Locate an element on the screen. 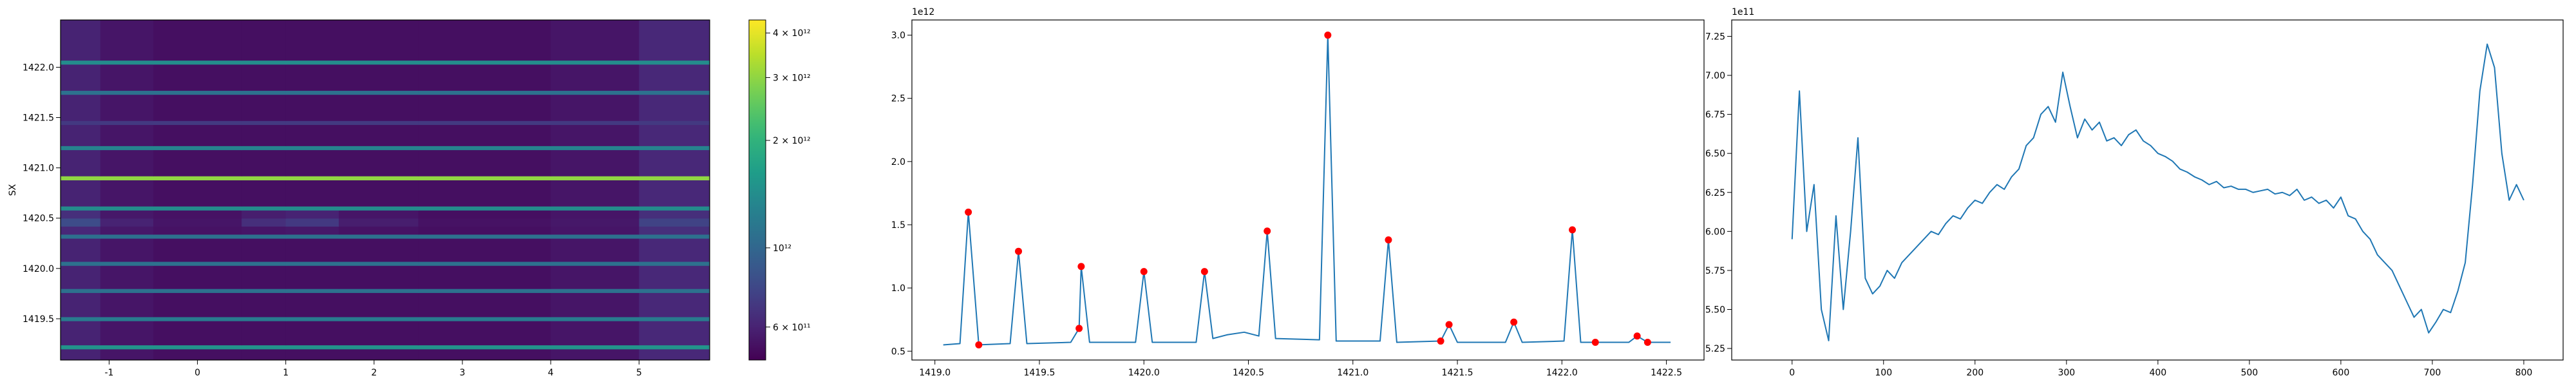 The height and width of the screenshot is (389, 2576). y-tick-label: 5.50 is located at coordinates (1715, 310).